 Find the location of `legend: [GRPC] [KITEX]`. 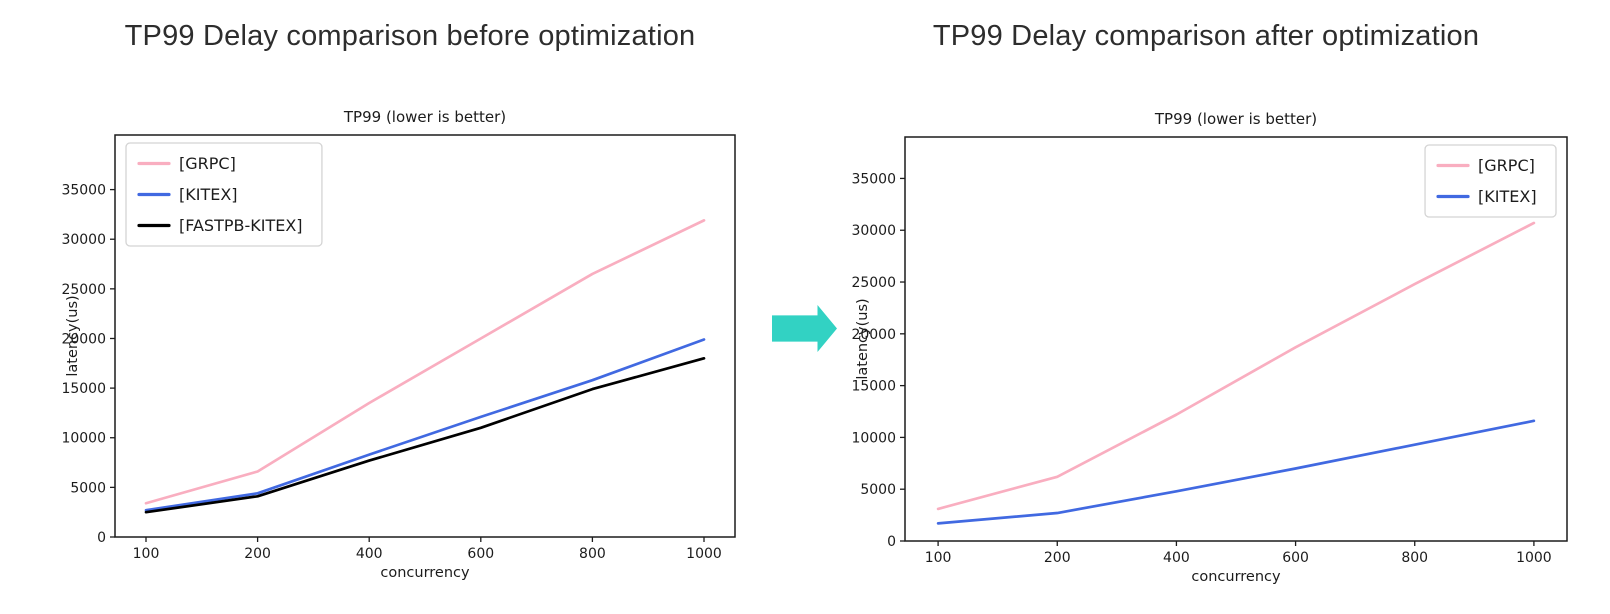

legend: [GRPC] [KITEX] is located at coordinates (1490, 181).